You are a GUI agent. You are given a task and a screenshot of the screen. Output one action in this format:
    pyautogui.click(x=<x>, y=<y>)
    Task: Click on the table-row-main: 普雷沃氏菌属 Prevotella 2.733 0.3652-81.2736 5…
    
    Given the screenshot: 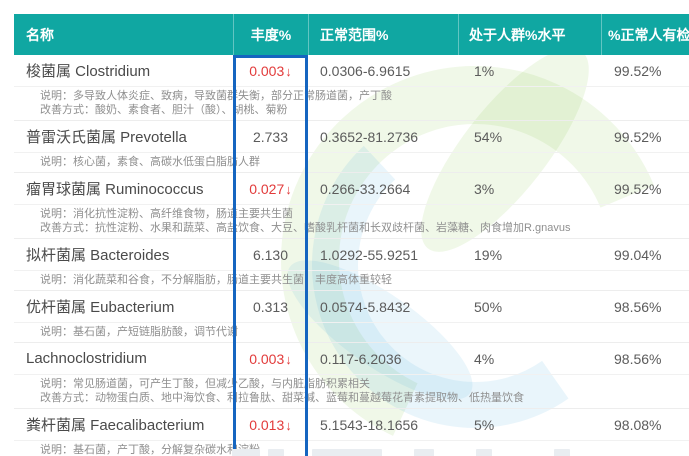 What is the action you would take?
    pyautogui.click(x=351, y=136)
    